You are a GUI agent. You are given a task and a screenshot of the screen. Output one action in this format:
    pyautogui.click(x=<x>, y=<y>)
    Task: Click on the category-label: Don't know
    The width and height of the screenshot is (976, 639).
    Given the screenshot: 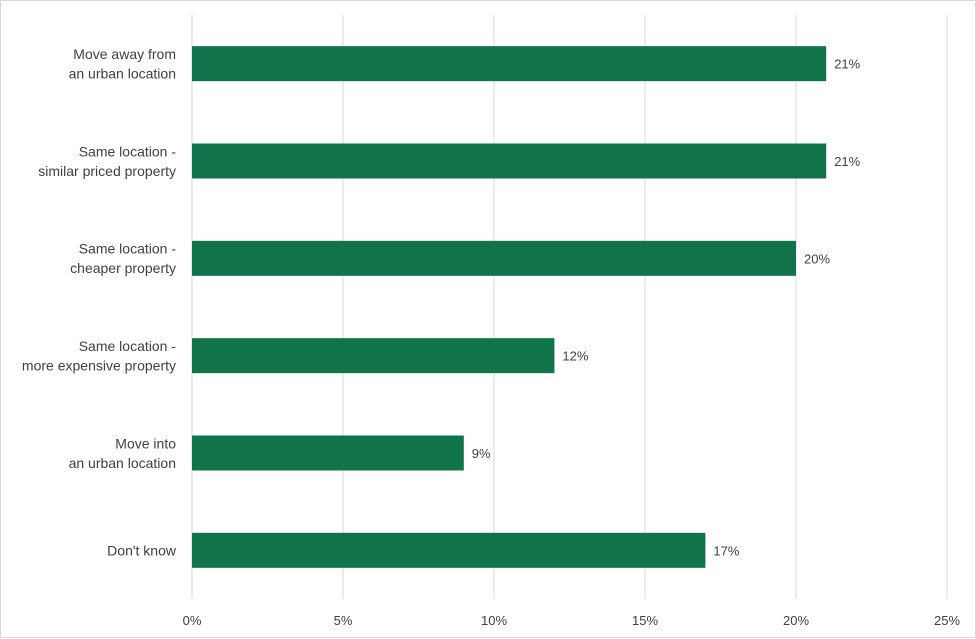 What is the action you would take?
    pyautogui.click(x=142, y=550)
    